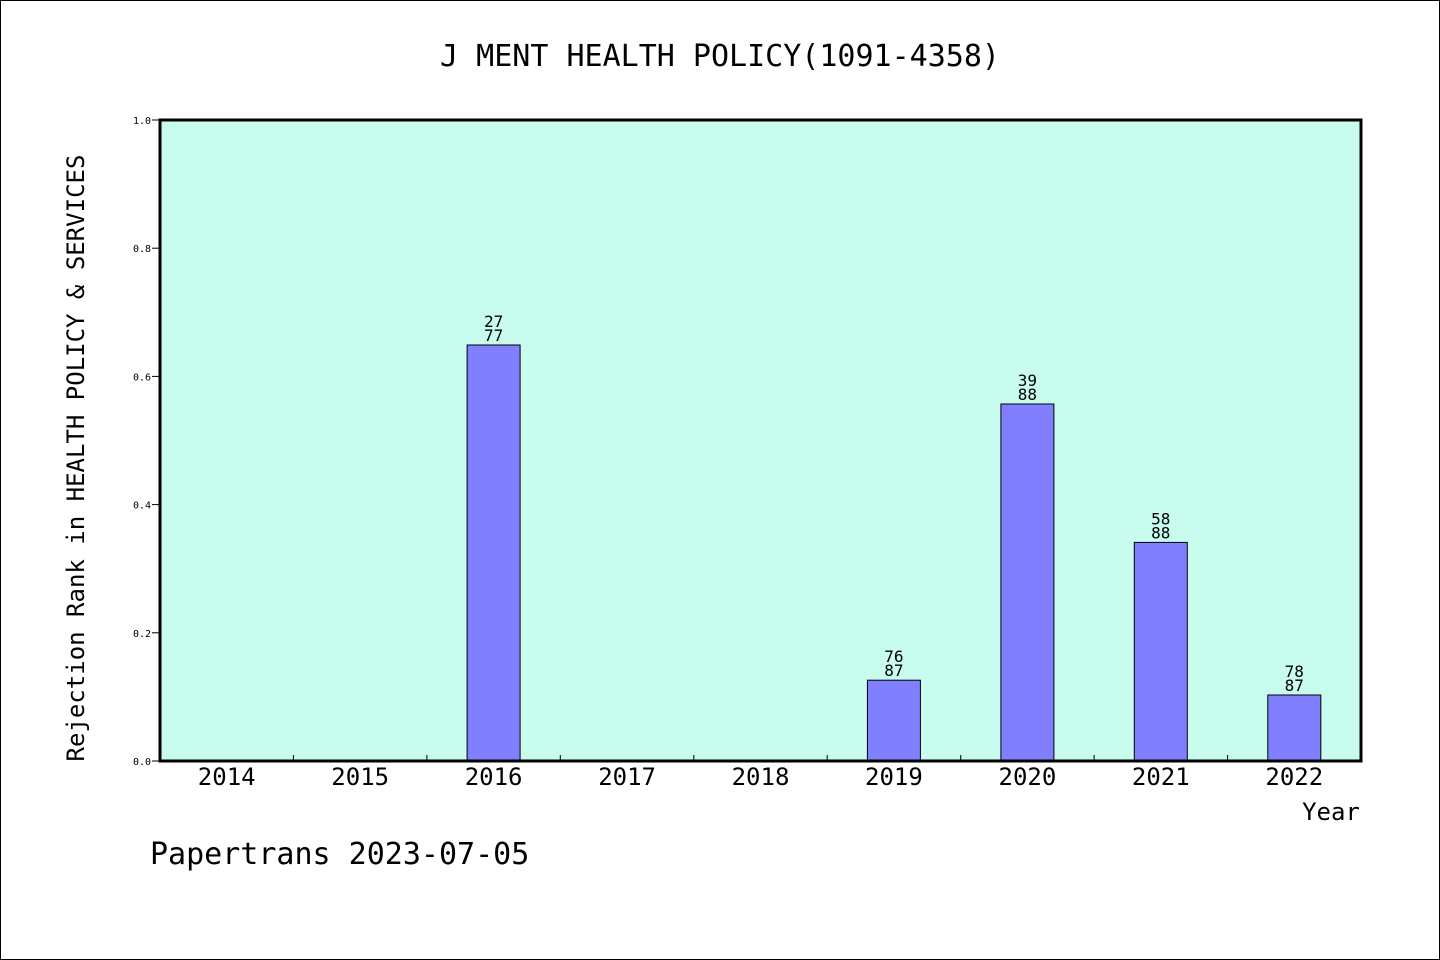 Image resolution: width=1440 pixels, height=960 pixels. Describe the element at coordinates (893, 720) in the screenshot. I see `bar-2019` at that location.